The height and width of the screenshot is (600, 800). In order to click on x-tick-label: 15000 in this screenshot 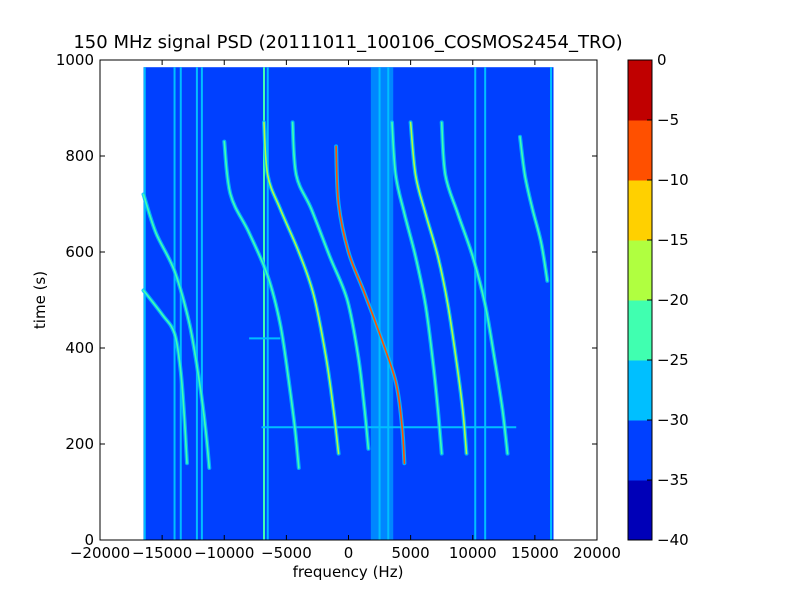, I will do `click(535, 553)`.